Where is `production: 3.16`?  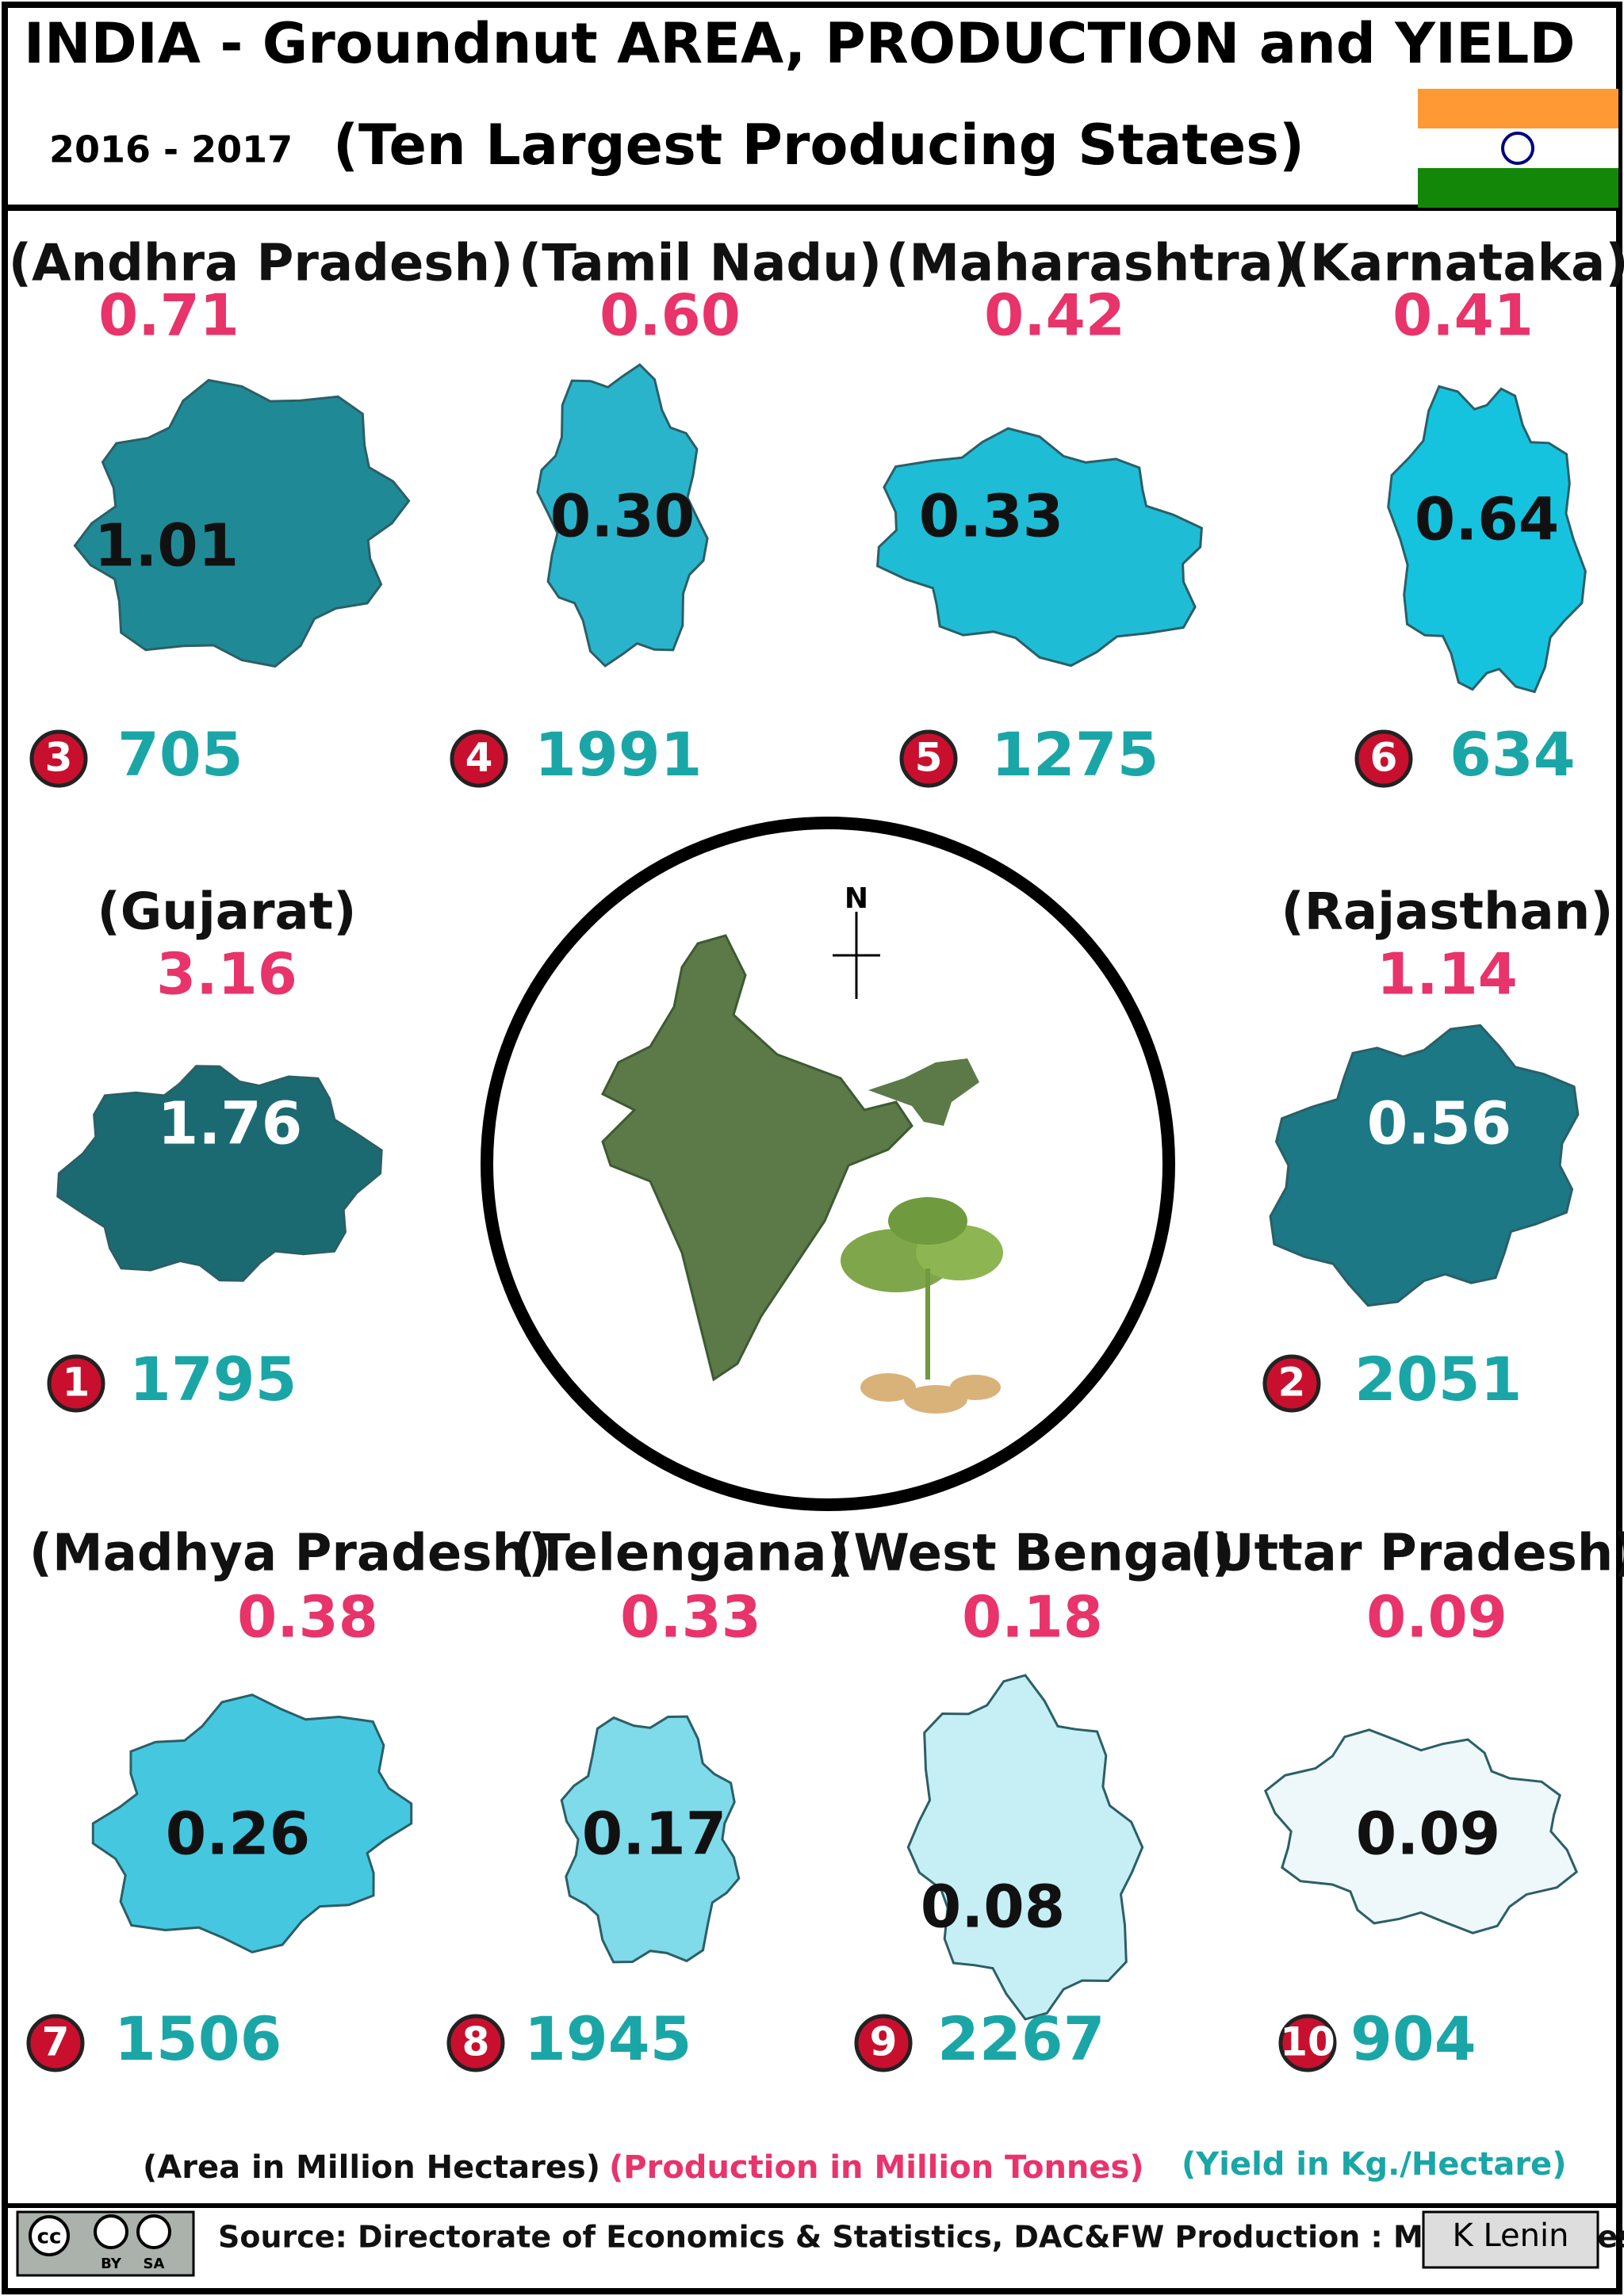
production: 3.16 is located at coordinates (226, 975).